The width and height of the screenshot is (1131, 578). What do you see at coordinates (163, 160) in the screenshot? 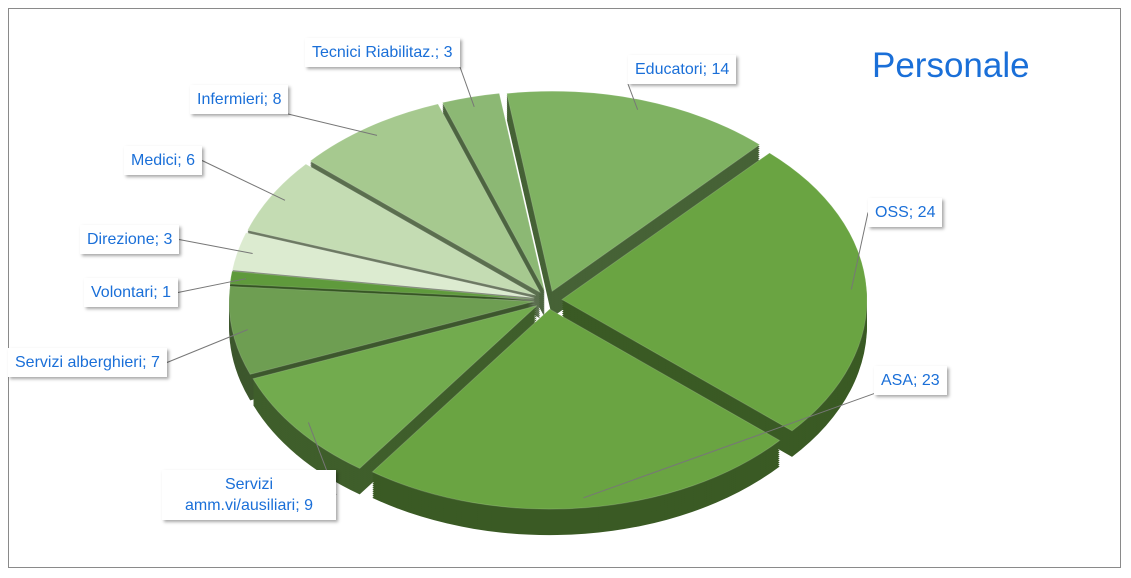
I see `data-label: Medici; 6` at bounding box center [163, 160].